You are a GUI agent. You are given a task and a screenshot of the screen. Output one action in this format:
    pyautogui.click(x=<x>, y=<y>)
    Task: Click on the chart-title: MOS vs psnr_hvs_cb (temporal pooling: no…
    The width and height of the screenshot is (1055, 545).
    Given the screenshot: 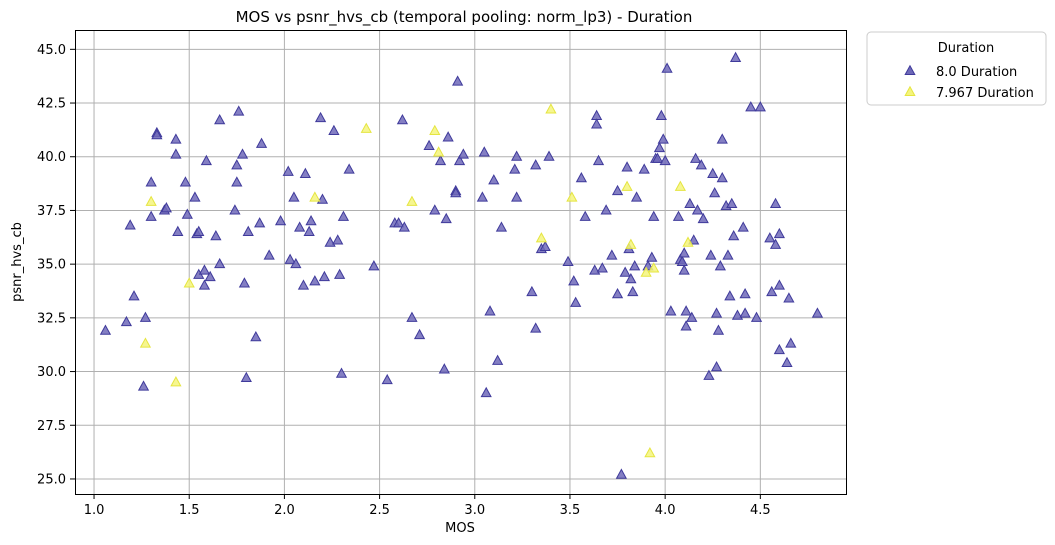 What is the action you would take?
    pyautogui.click(x=464, y=17)
    